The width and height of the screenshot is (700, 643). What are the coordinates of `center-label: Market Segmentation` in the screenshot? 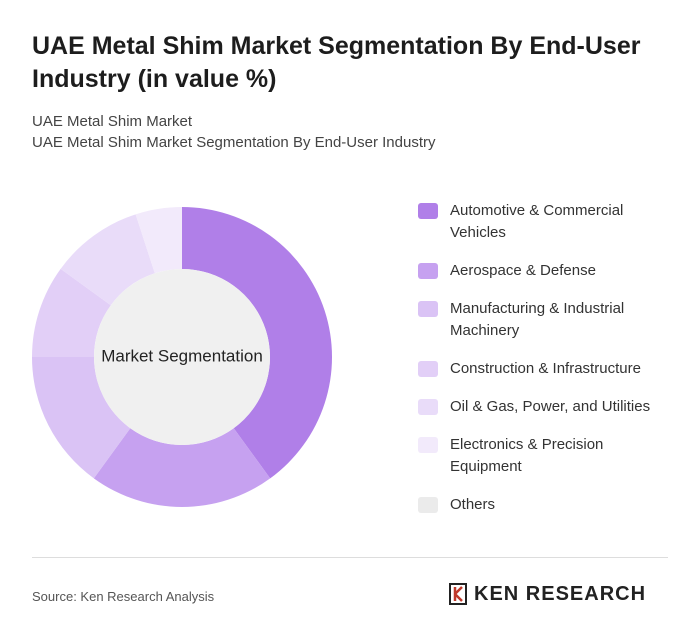 It's located at (182, 355).